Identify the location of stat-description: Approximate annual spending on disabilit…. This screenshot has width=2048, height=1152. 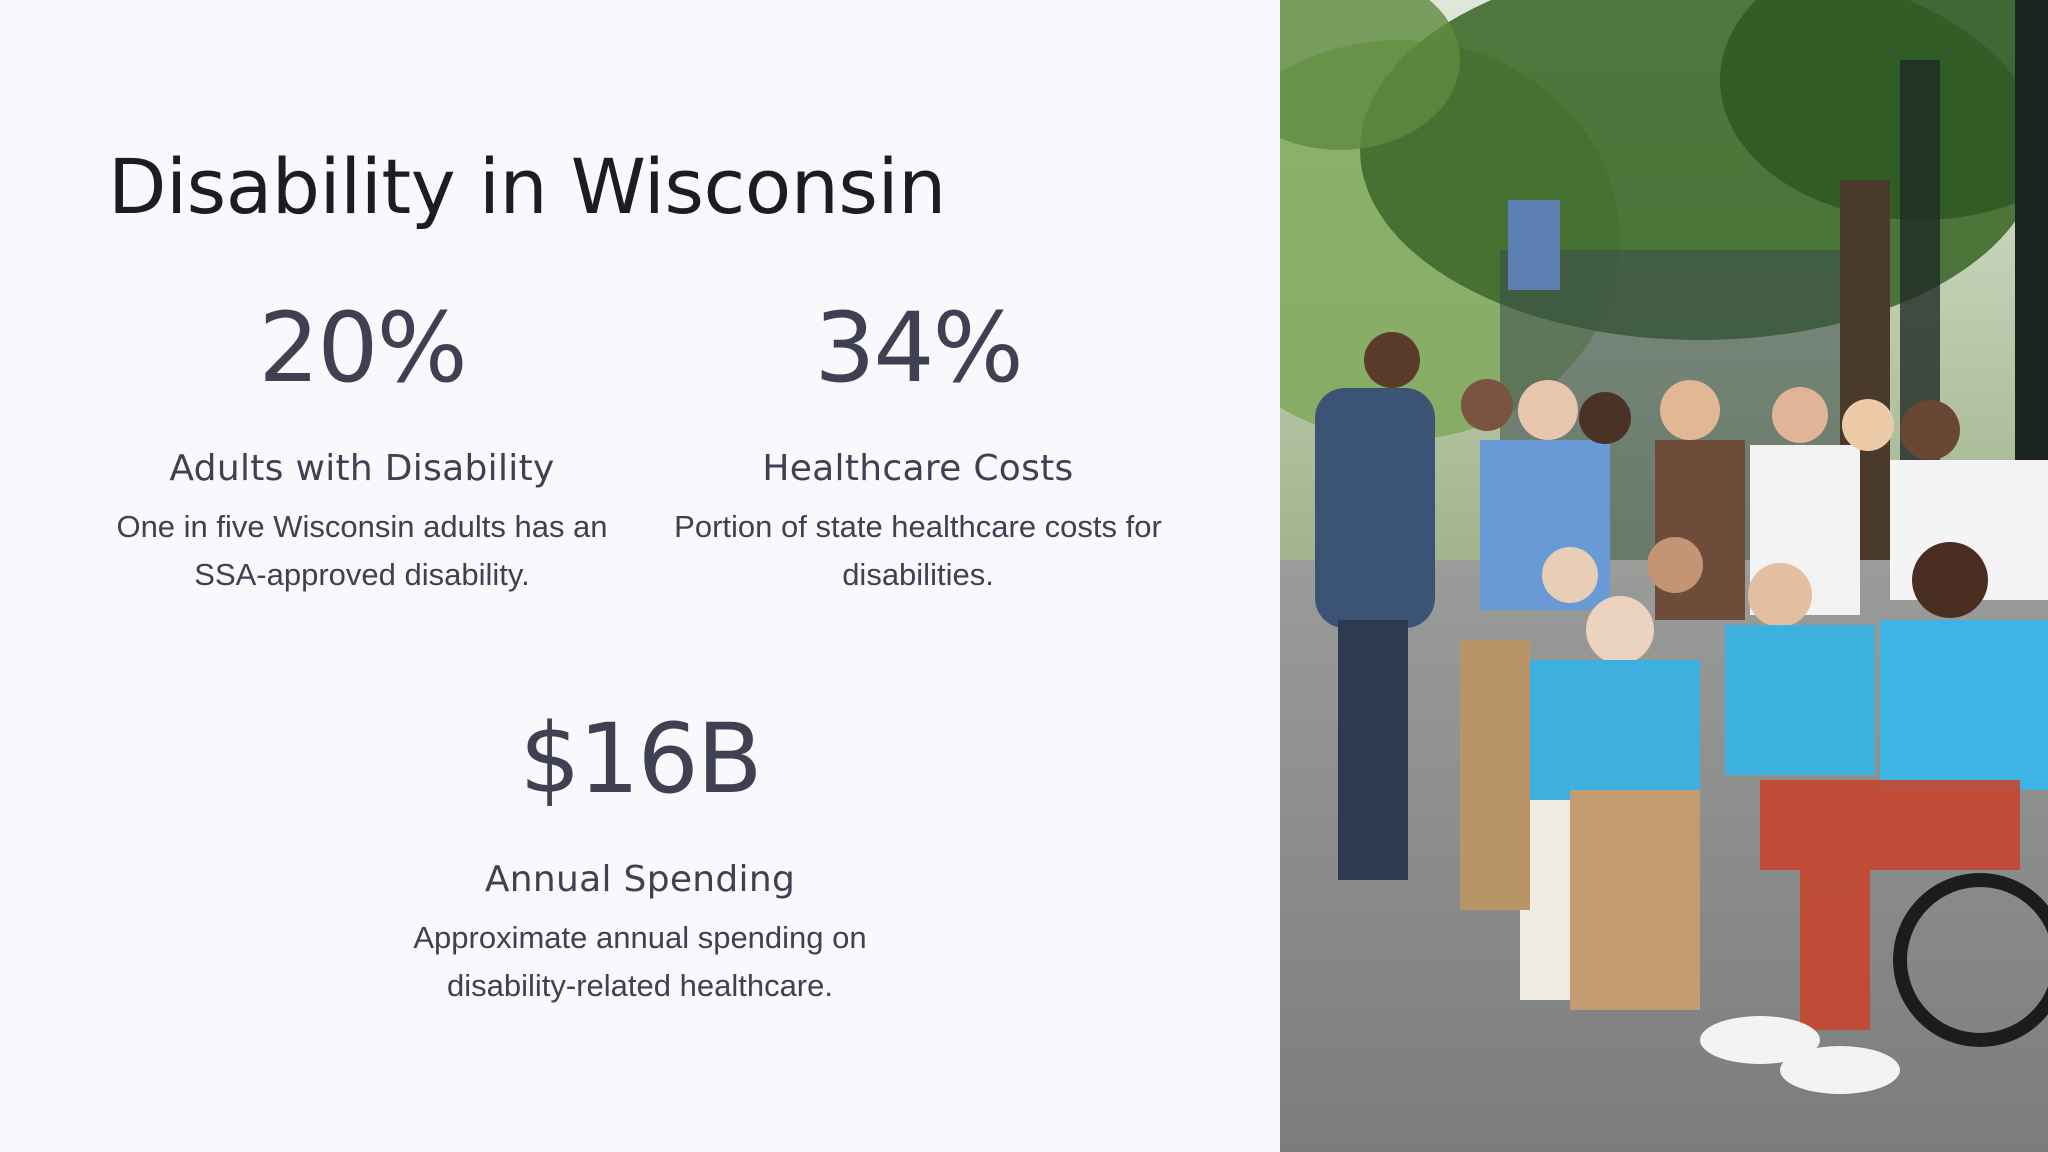
(640, 961).